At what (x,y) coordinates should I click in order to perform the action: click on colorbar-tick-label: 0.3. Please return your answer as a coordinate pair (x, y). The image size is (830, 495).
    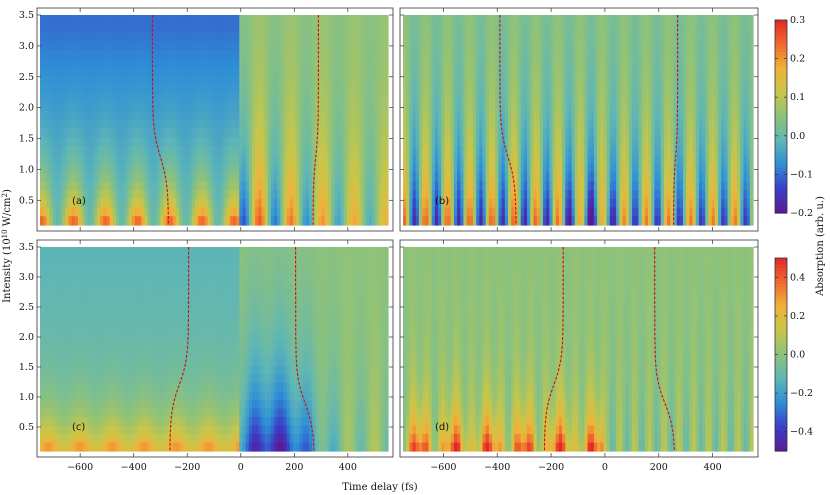
    Looking at the image, I should click on (797, 20).